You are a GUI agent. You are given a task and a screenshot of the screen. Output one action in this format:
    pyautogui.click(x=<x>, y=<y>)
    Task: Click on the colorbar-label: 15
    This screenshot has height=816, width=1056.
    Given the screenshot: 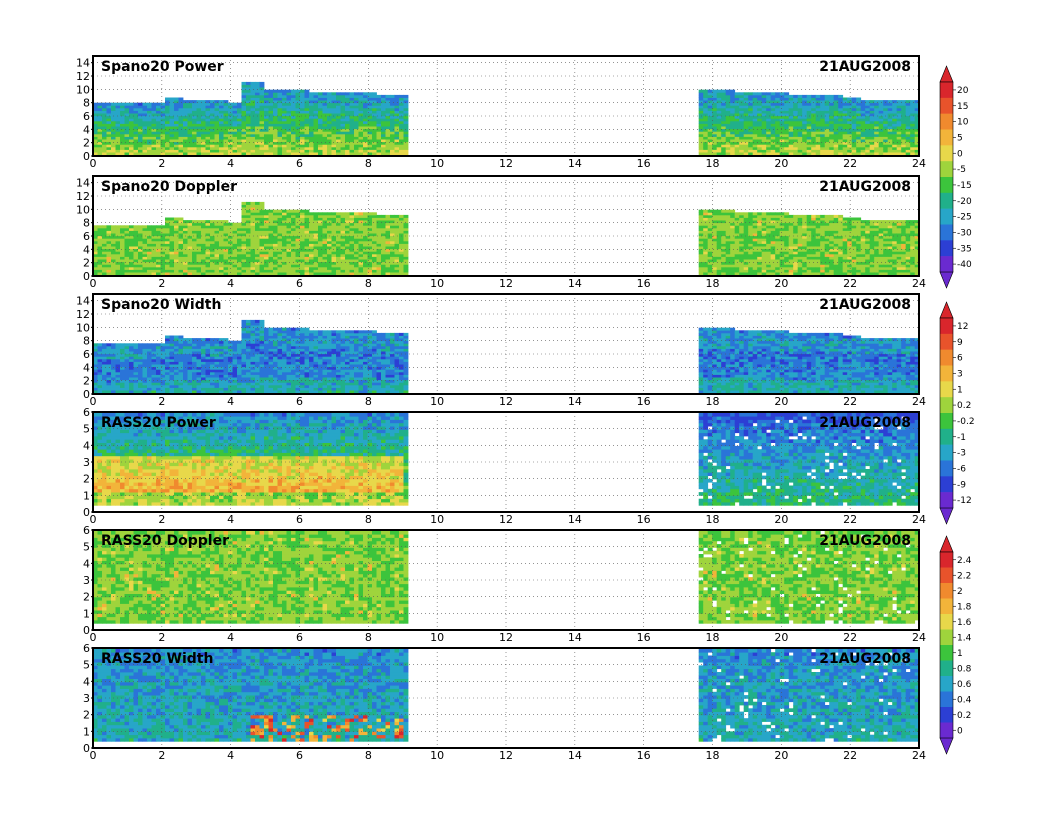 What is the action you would take?
    pyautogui.click(x=962, y=107)
    